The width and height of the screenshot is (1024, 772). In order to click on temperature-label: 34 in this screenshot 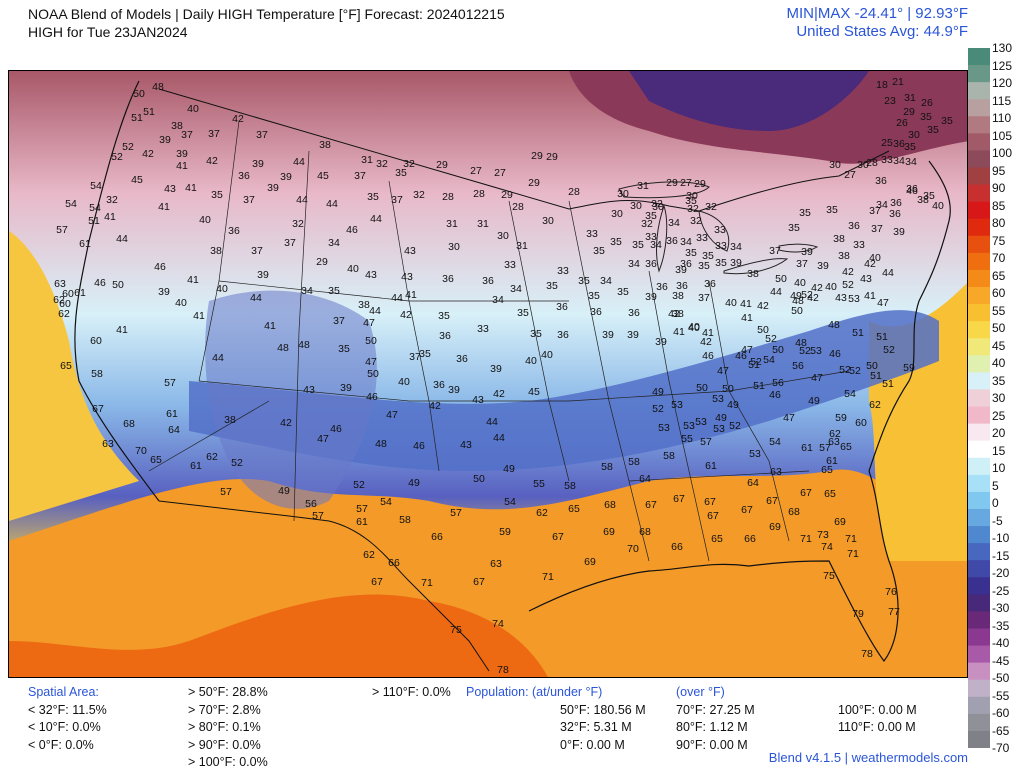, I will do `click(674, 223)`.